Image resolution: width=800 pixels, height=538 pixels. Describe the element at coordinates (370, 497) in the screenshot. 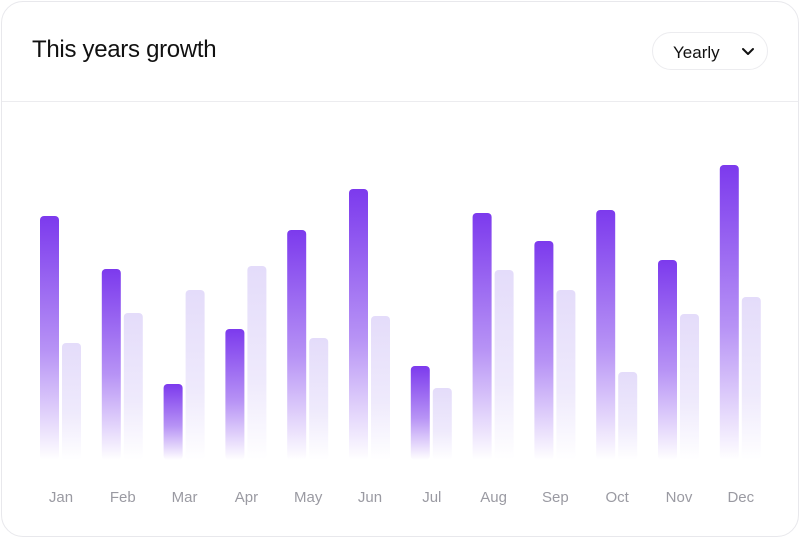

I see `x-tick-label: Jun` at that location.